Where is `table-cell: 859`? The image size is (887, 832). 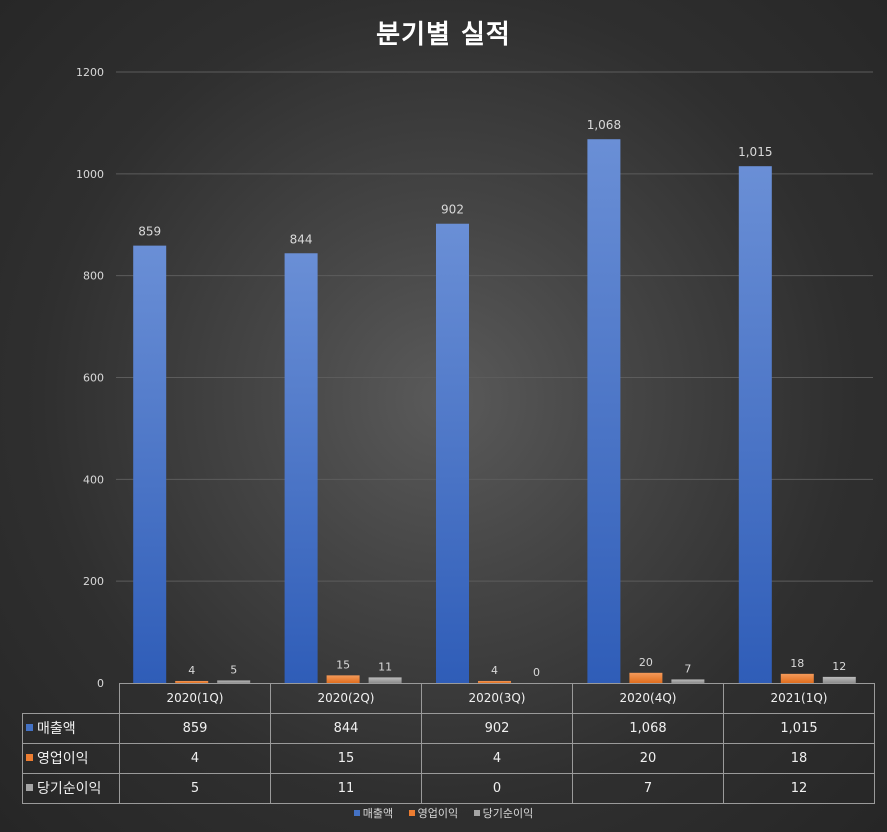
table-cell: 859 is located at coordinates (195, 728).